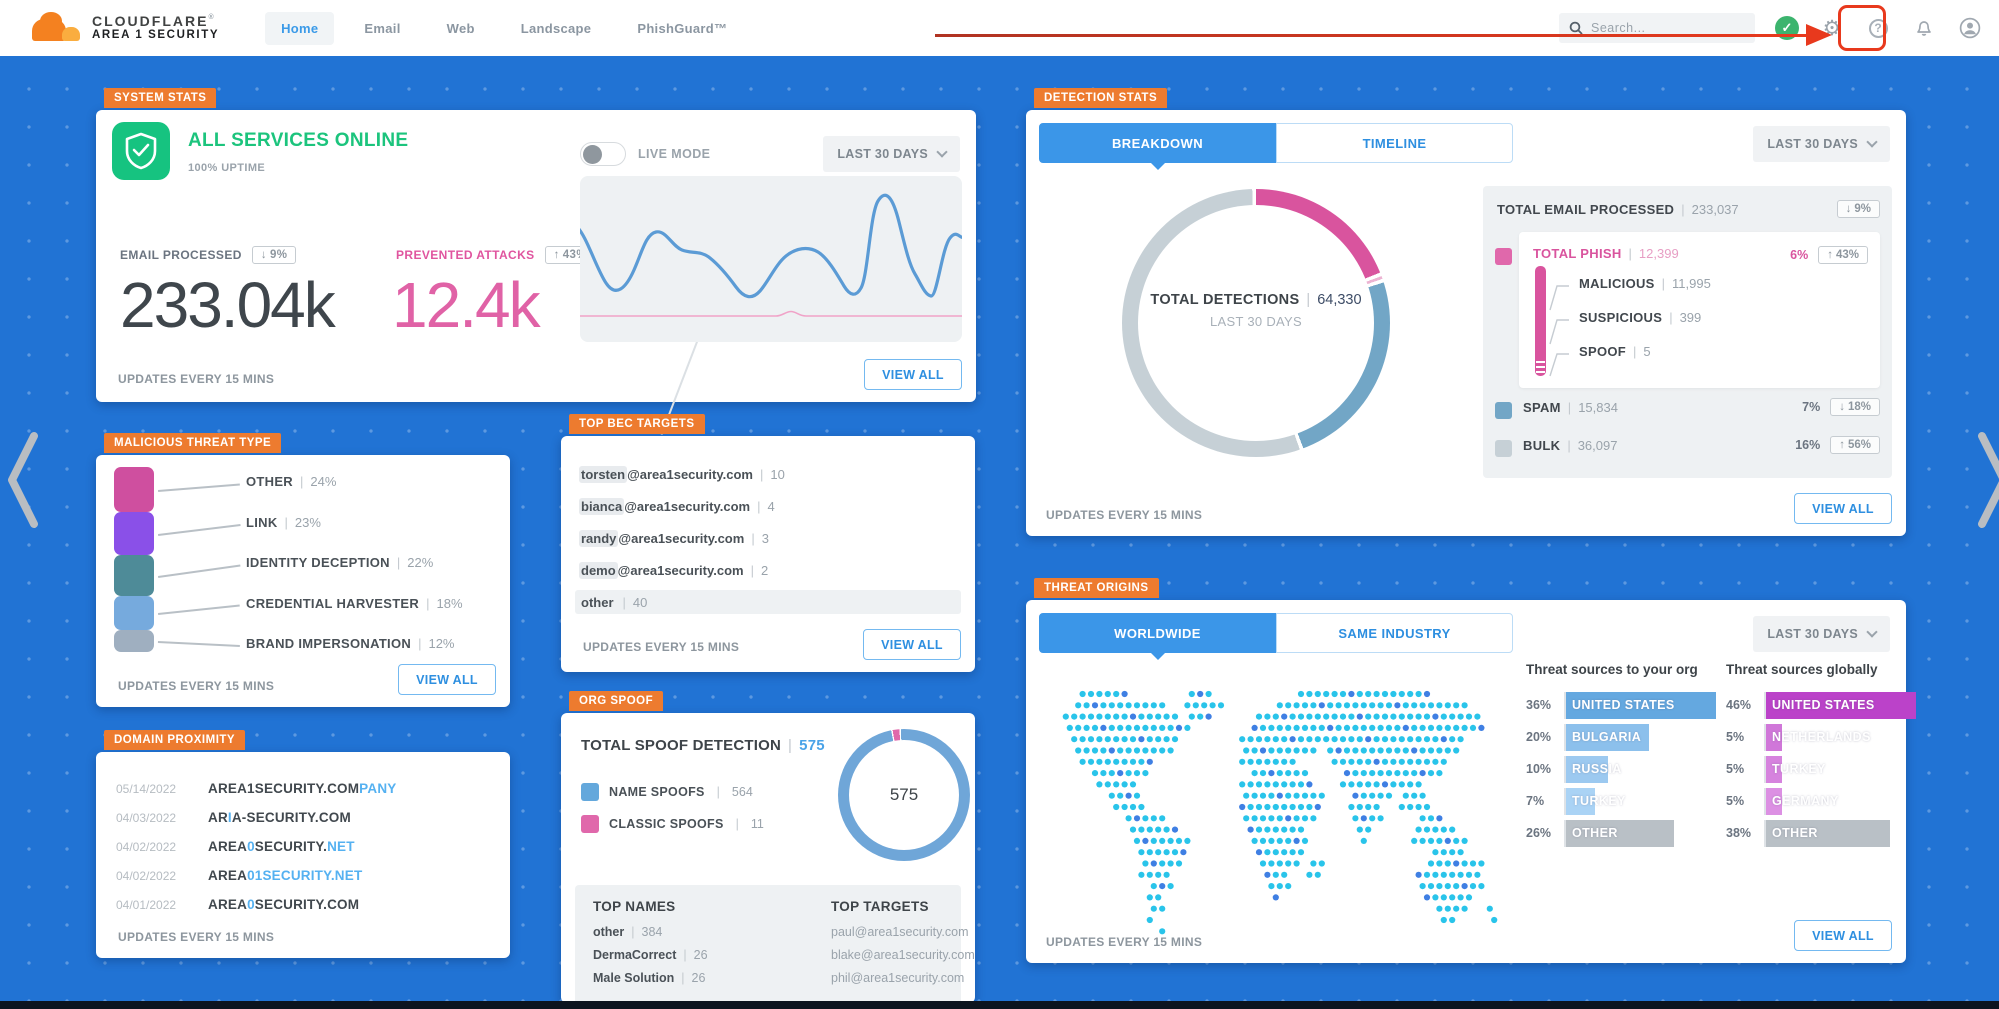  Describe the element at coordinates (460, 28) in the screenshot. I see `nav-tab-web: Web` at that location.